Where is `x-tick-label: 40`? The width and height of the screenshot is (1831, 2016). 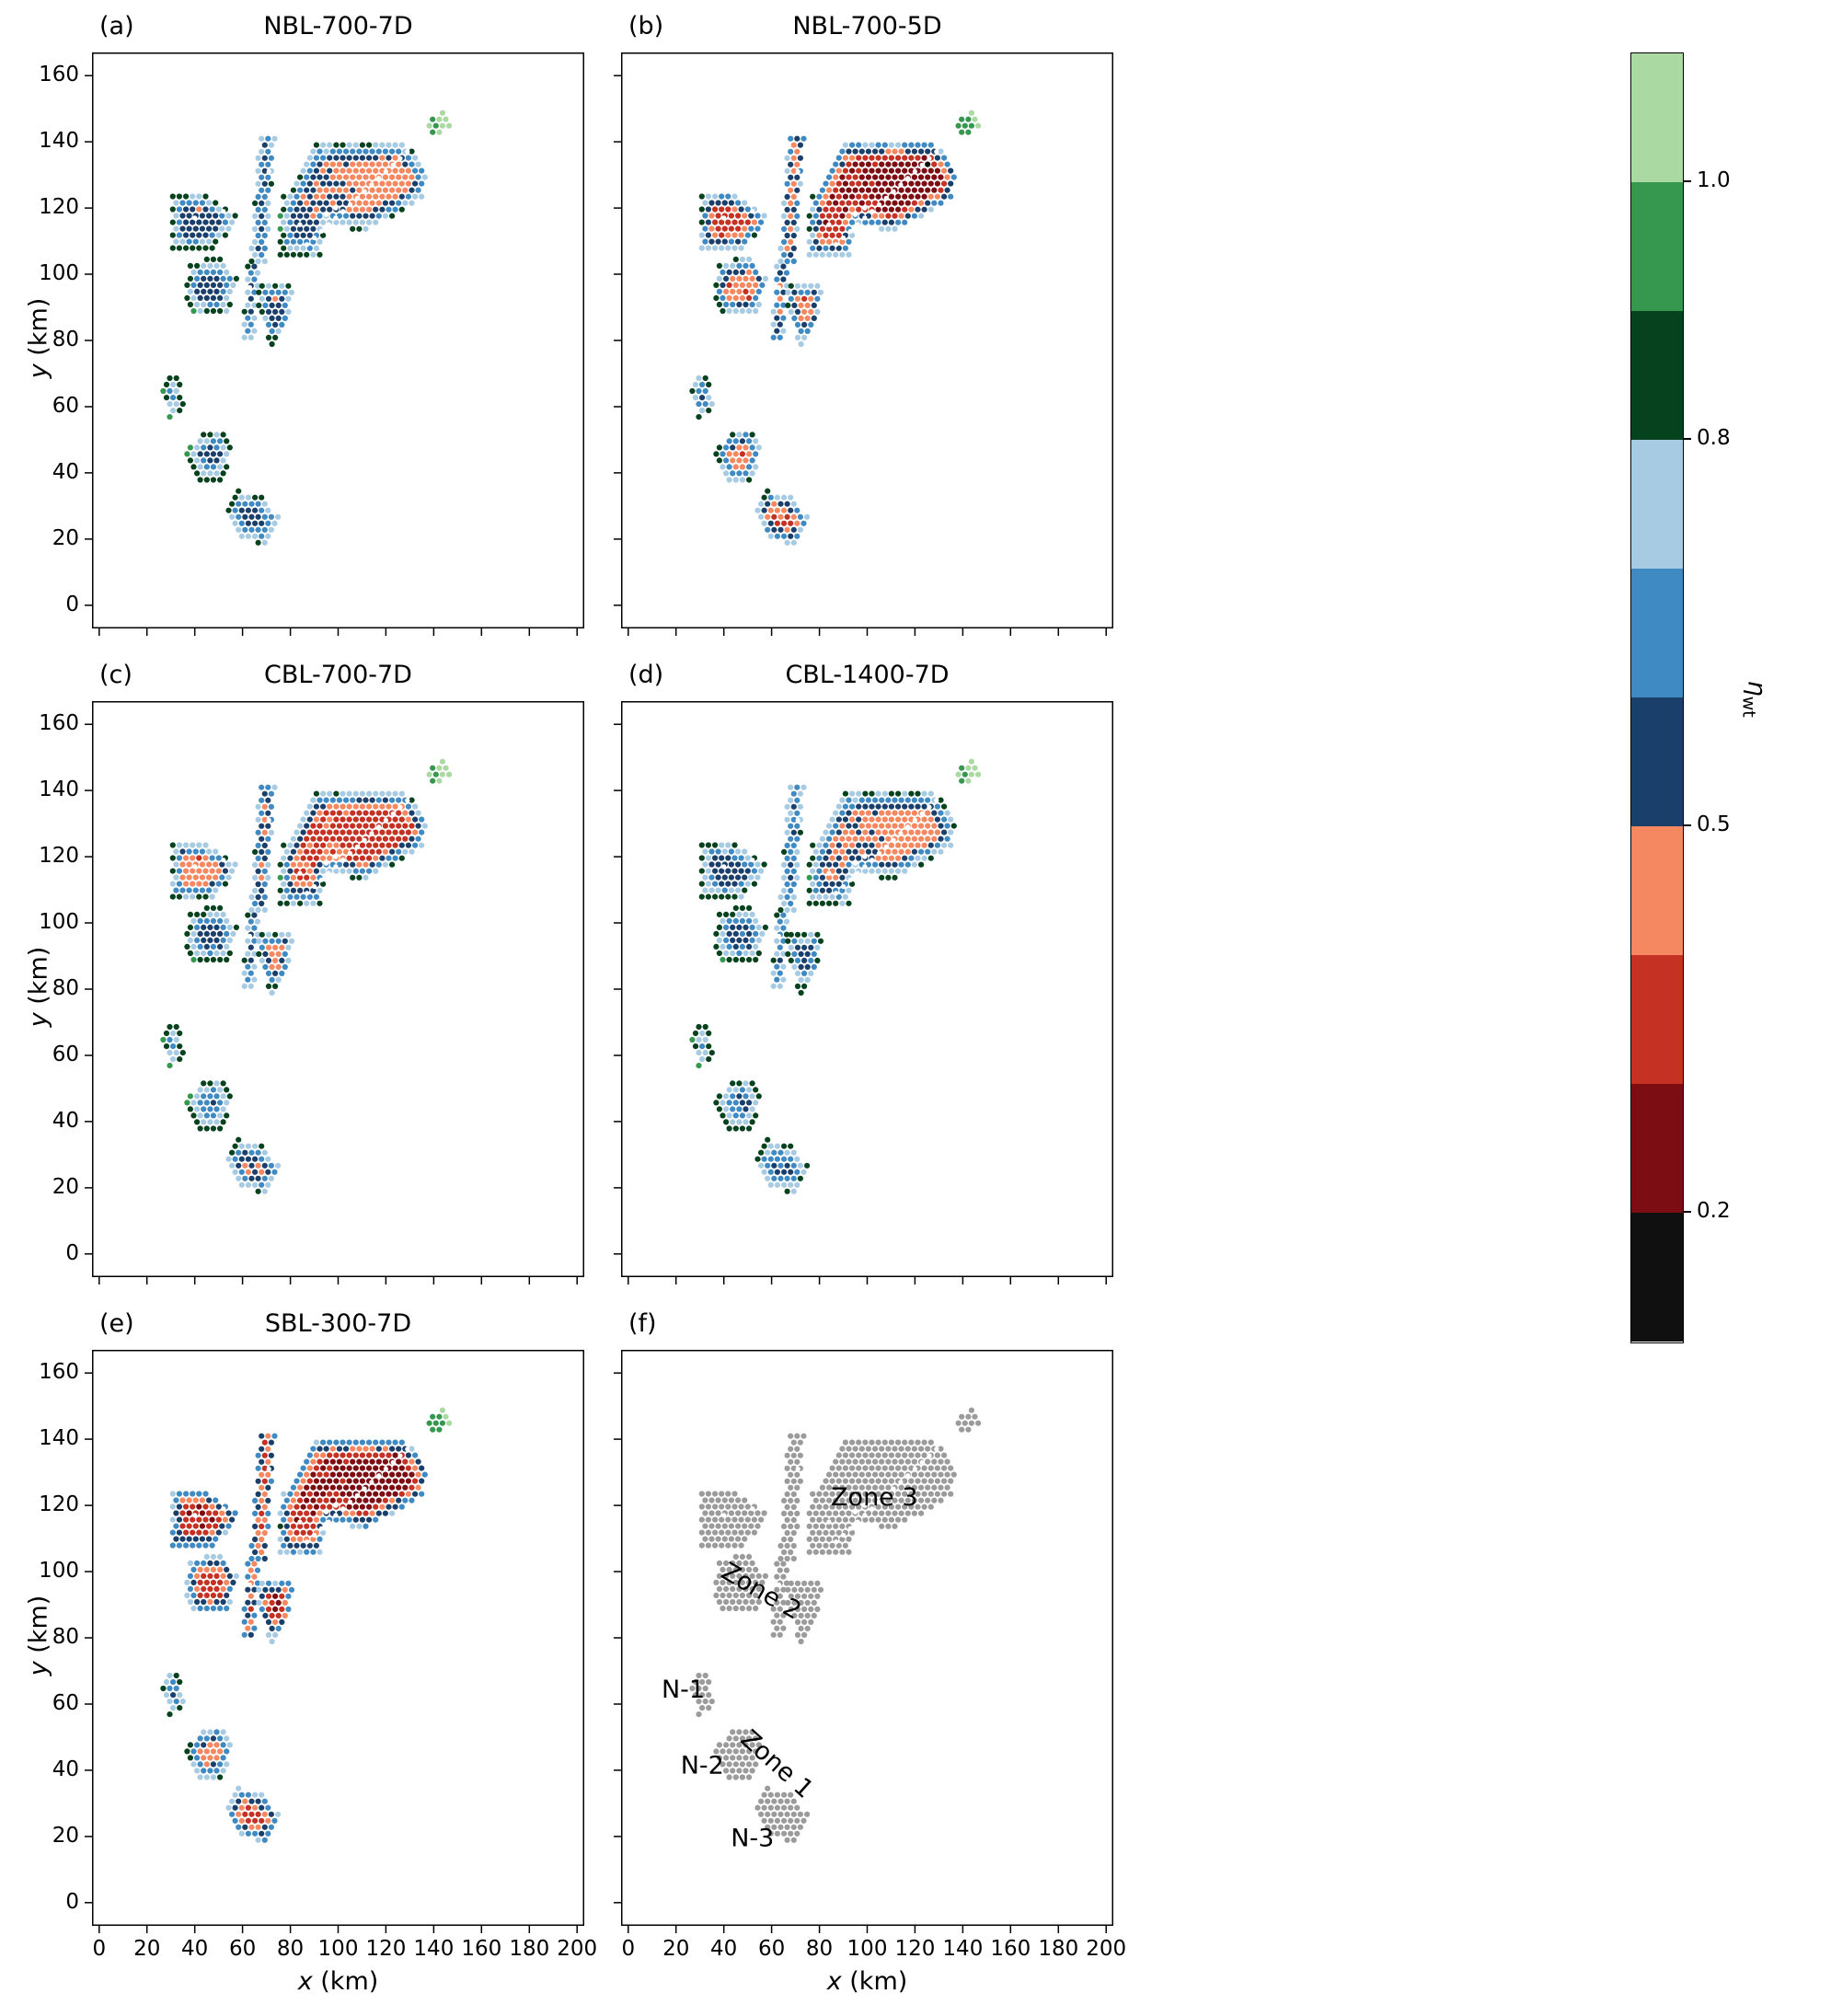 x-tick-label: 40 is located at coordinates (724, 1949).